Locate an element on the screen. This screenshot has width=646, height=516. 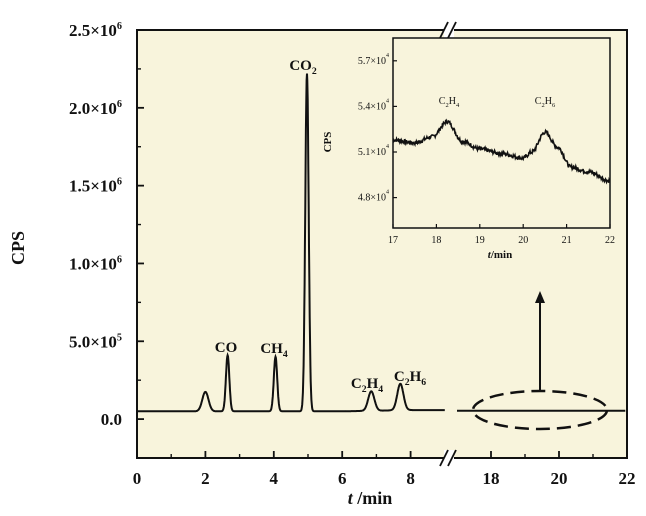
x-tick-label: 18 is located at coordinates (491, 478).